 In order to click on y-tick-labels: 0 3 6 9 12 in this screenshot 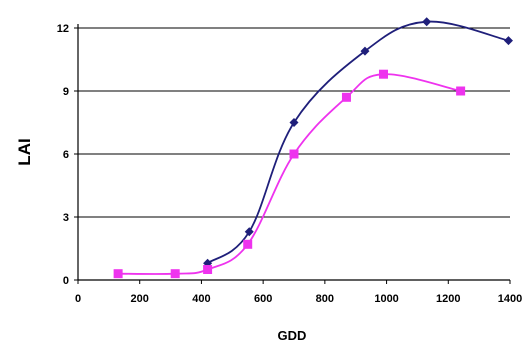, I will do `click(67, 155)`.